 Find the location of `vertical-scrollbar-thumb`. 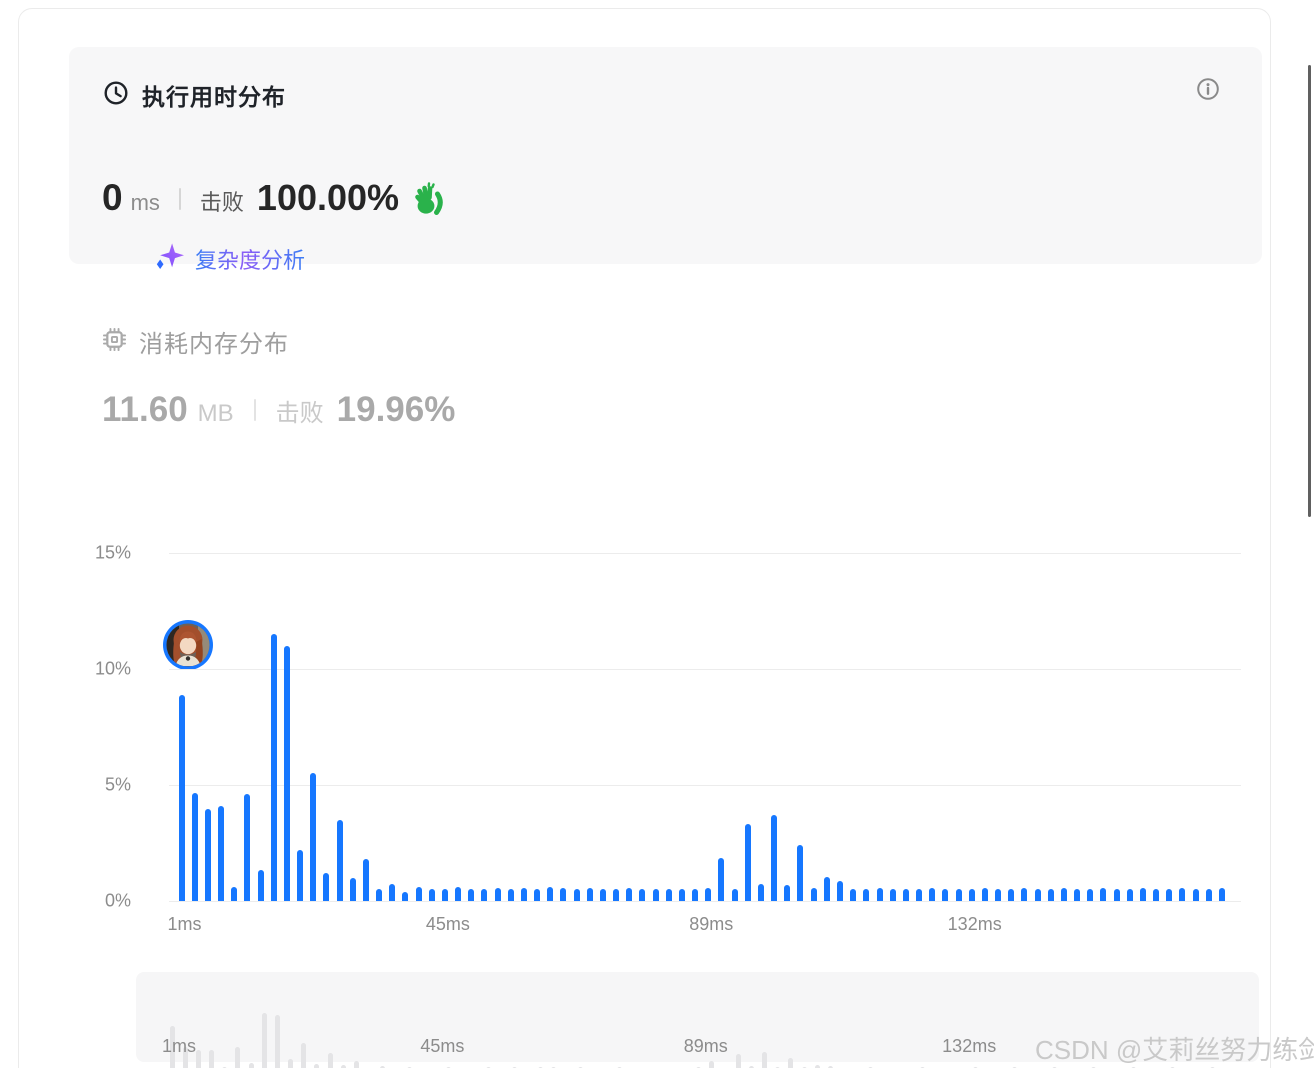

vertical-scrollbar-thumb is located at coordinates (1309, 291).